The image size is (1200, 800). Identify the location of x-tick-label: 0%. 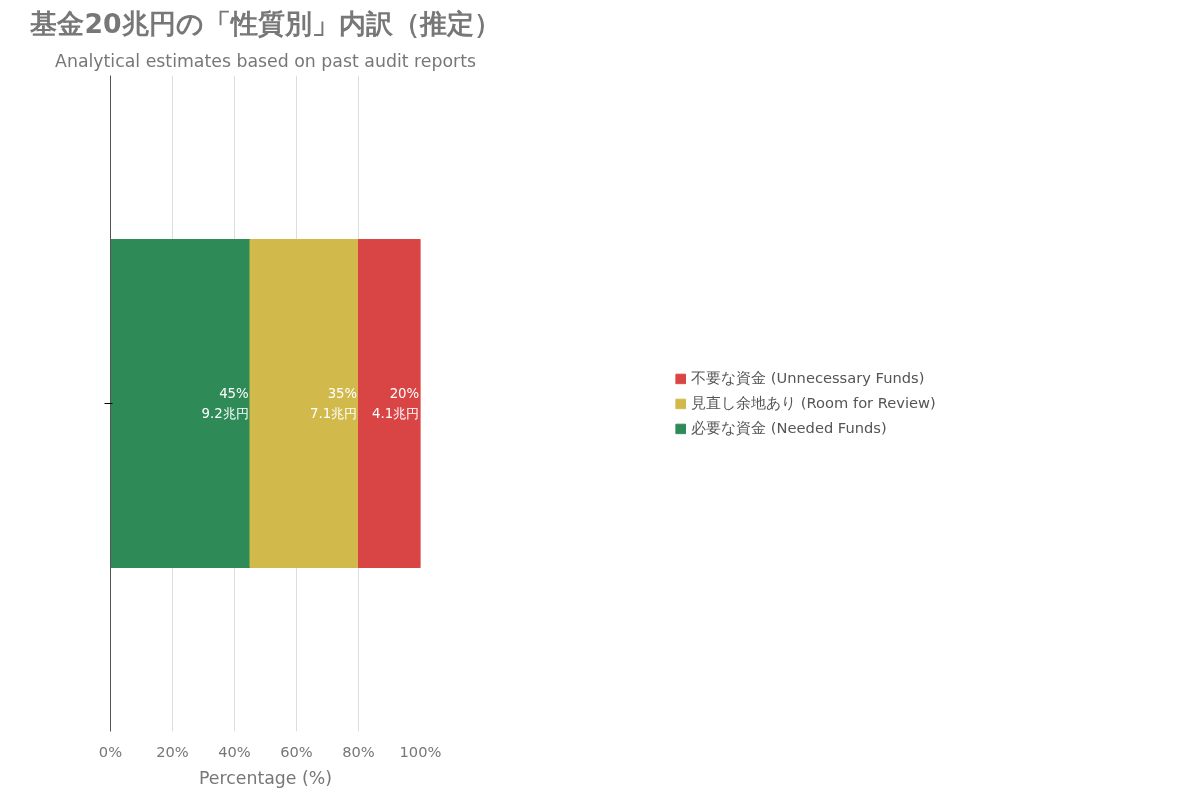
(110, 751).